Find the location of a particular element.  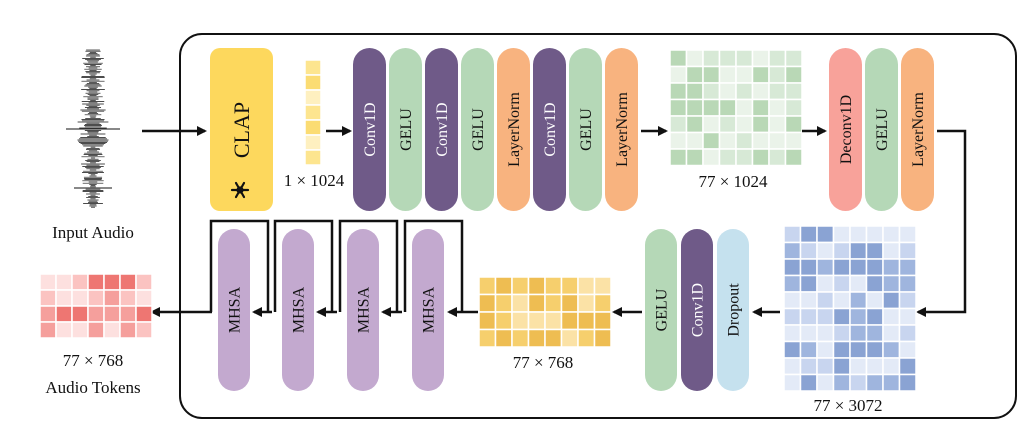

decoder-block-1: Deconv1D is located at coordinates (845, 129).